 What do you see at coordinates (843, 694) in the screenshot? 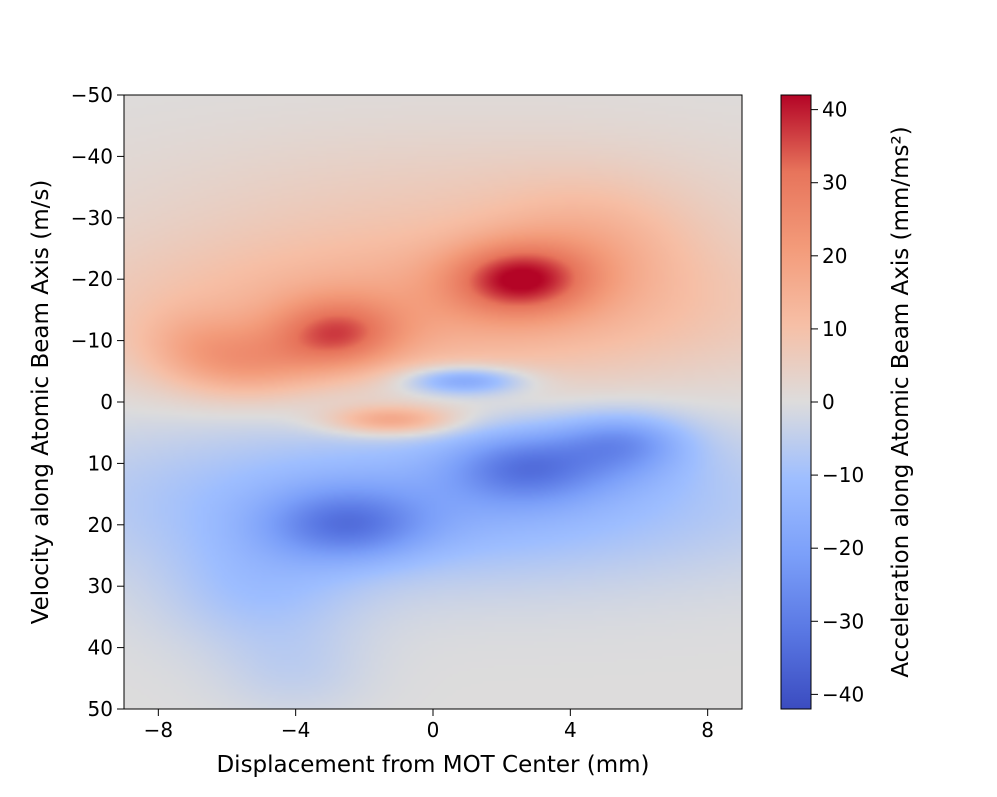
I see `colorbar-tick-label: −40` at bounding box center [843, 694].